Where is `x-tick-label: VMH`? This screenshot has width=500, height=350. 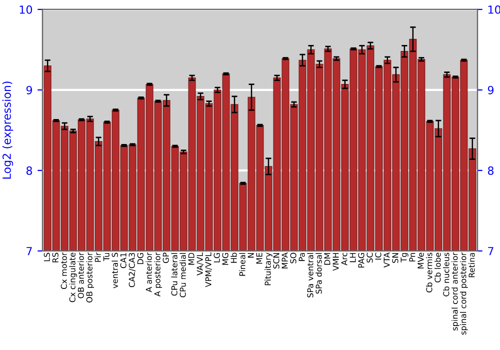
x-tick-label: VMH is located at coordinates (335, 262).